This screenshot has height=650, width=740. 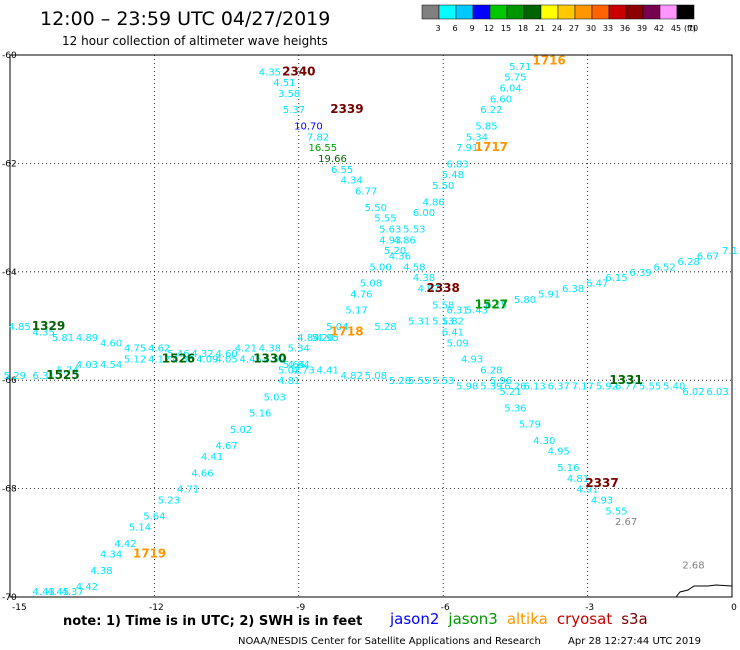 What do you see at coordinates (294, 365) in the screenshot?
I see `swh-label: 5.64` at bounding box center [294, 365].